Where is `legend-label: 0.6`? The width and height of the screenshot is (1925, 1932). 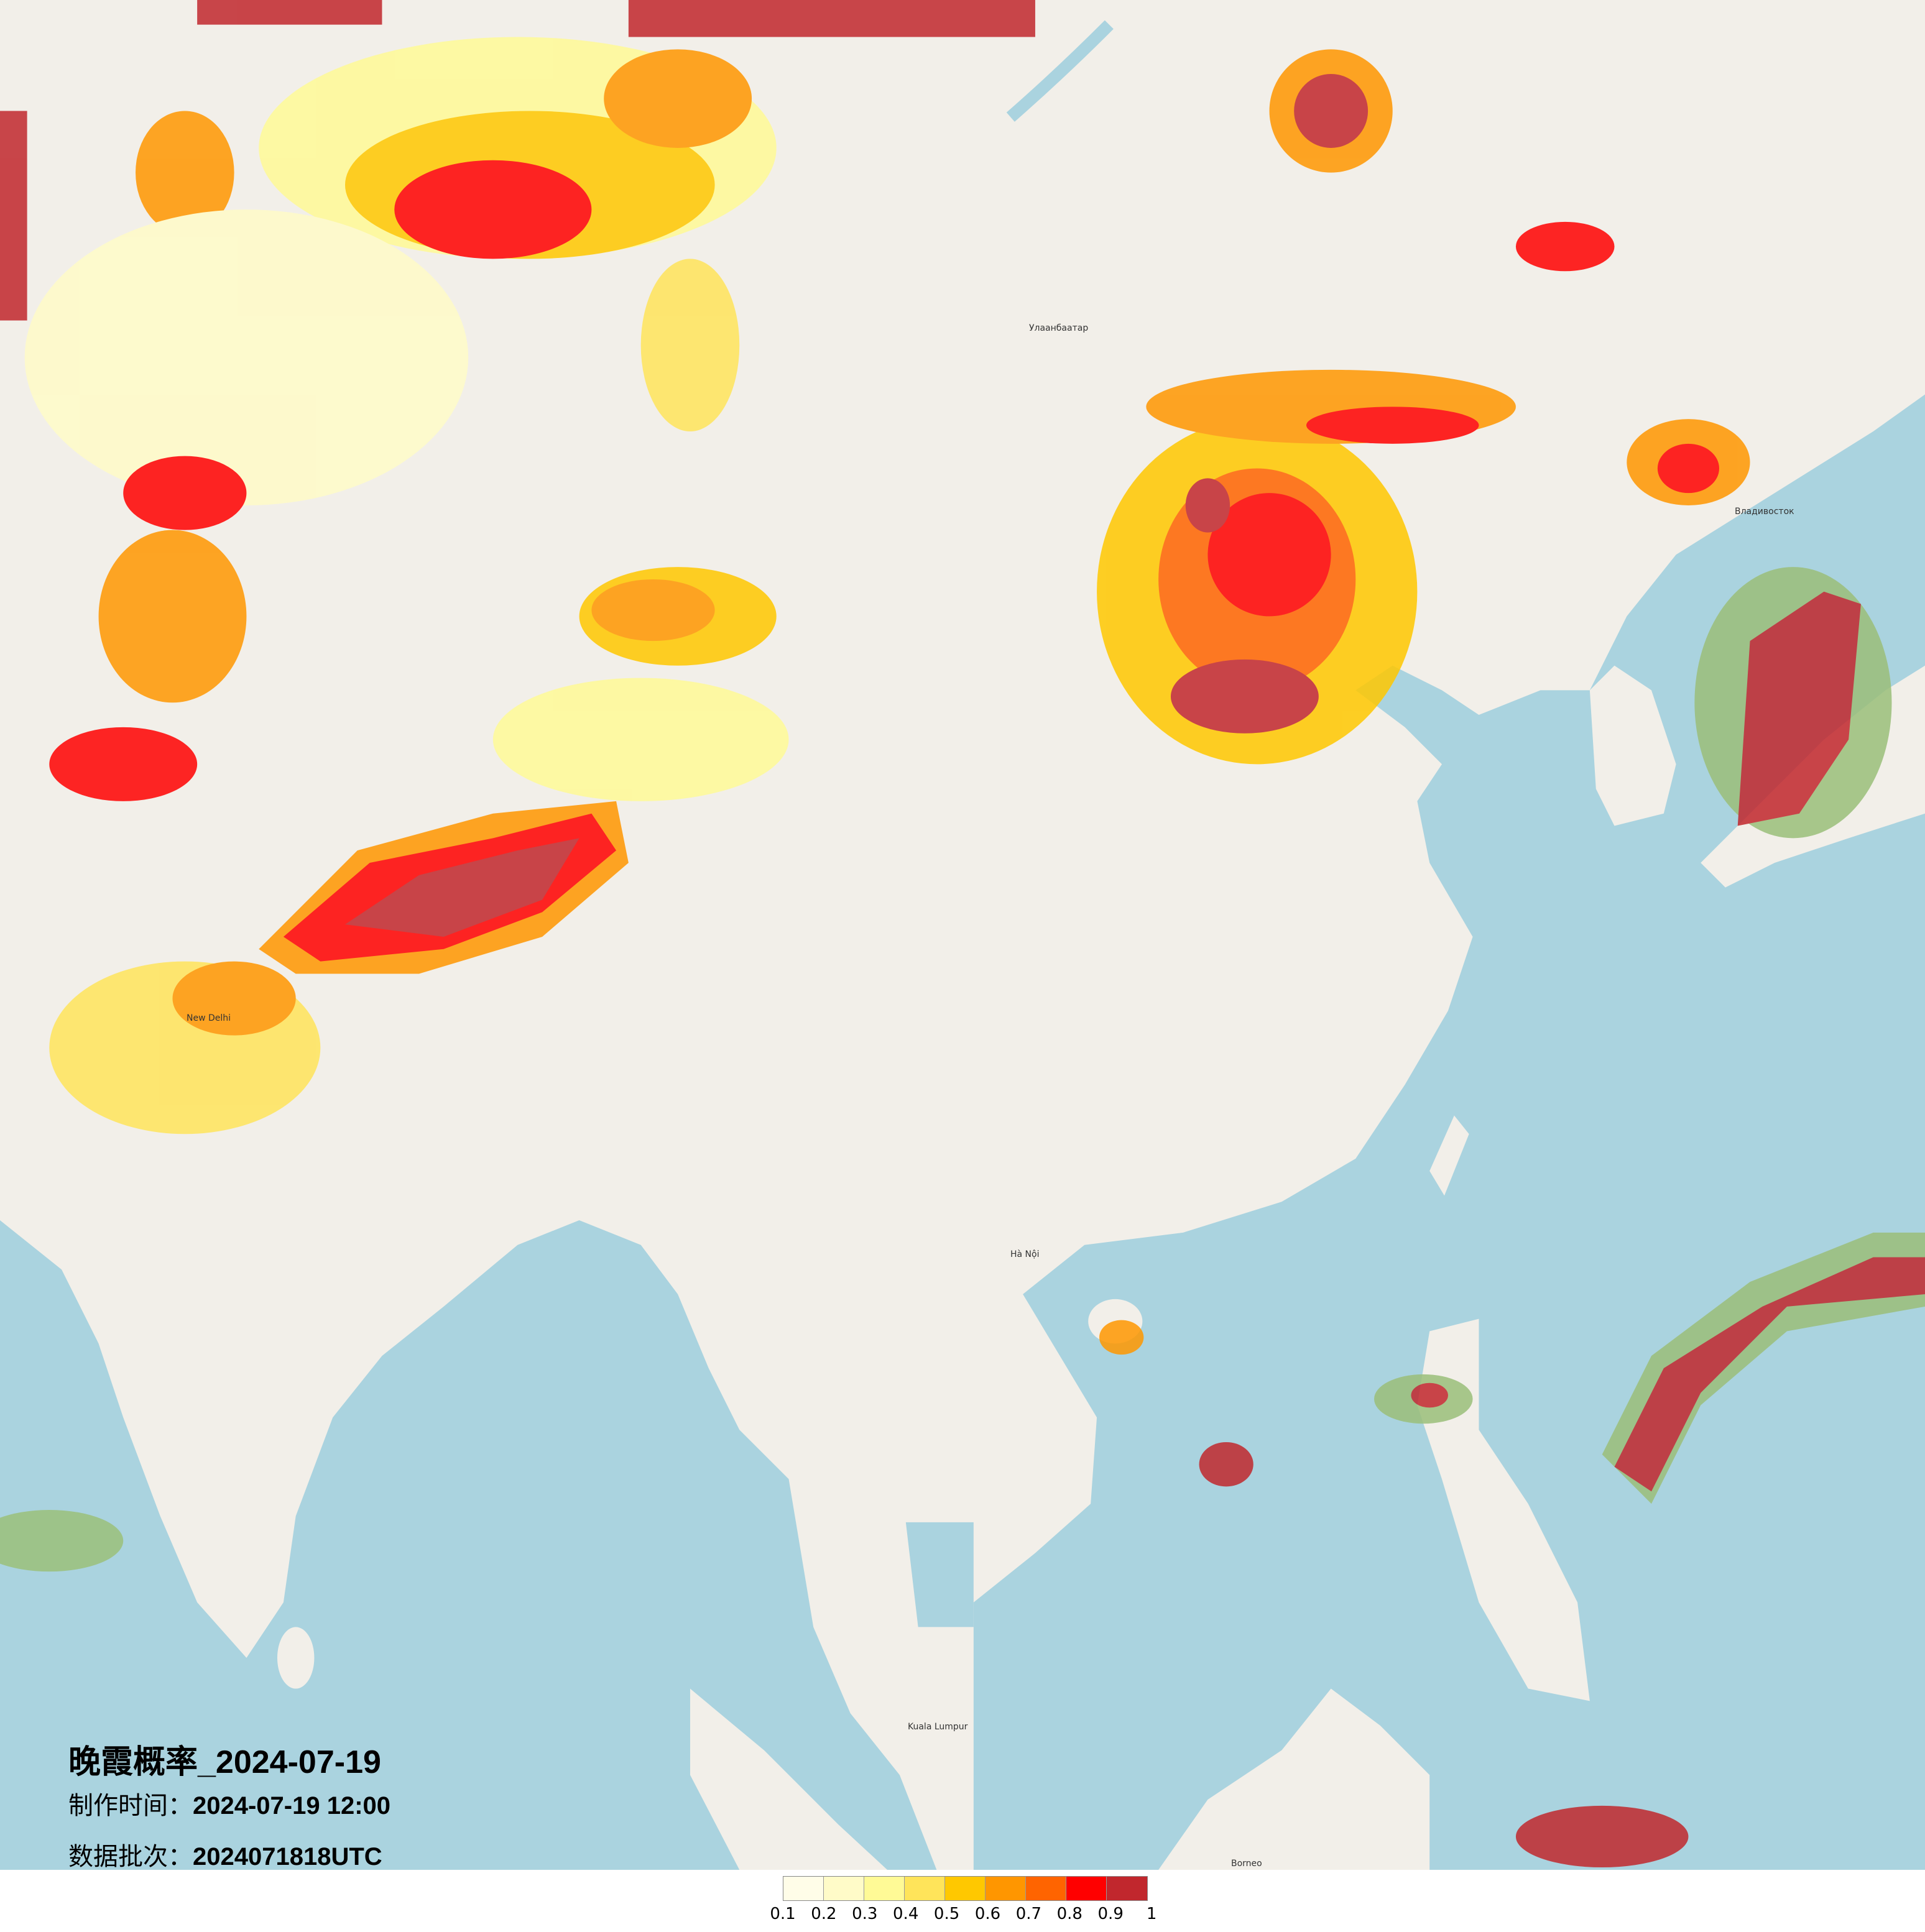 legend-label: 0.6 is located at coordinates (987, 1914).